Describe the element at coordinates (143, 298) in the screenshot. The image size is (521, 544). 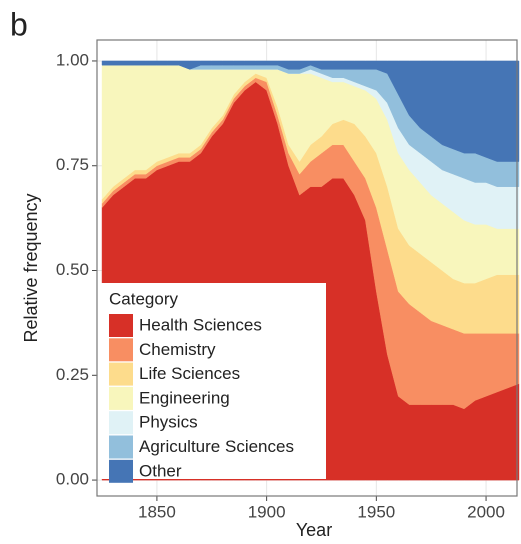
I see `legend-title: Category` at that location.